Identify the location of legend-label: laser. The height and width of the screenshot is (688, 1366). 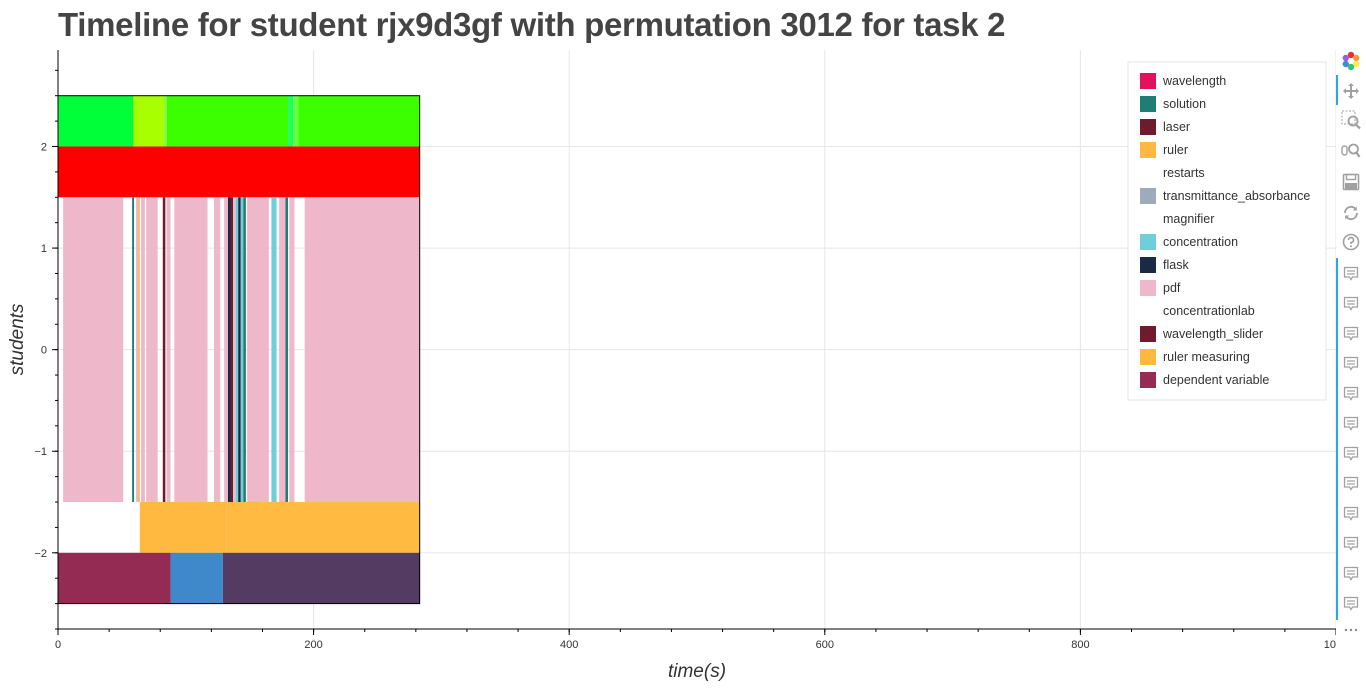
(1176, 127).